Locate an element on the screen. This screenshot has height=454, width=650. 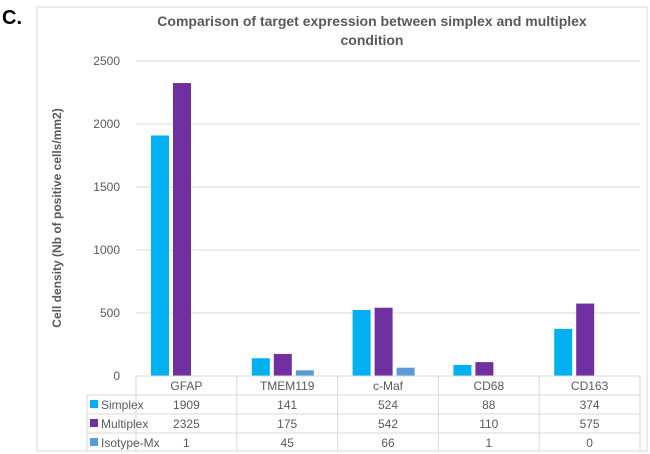
data-table-cell: 175 is located at coordinates (287, 424).